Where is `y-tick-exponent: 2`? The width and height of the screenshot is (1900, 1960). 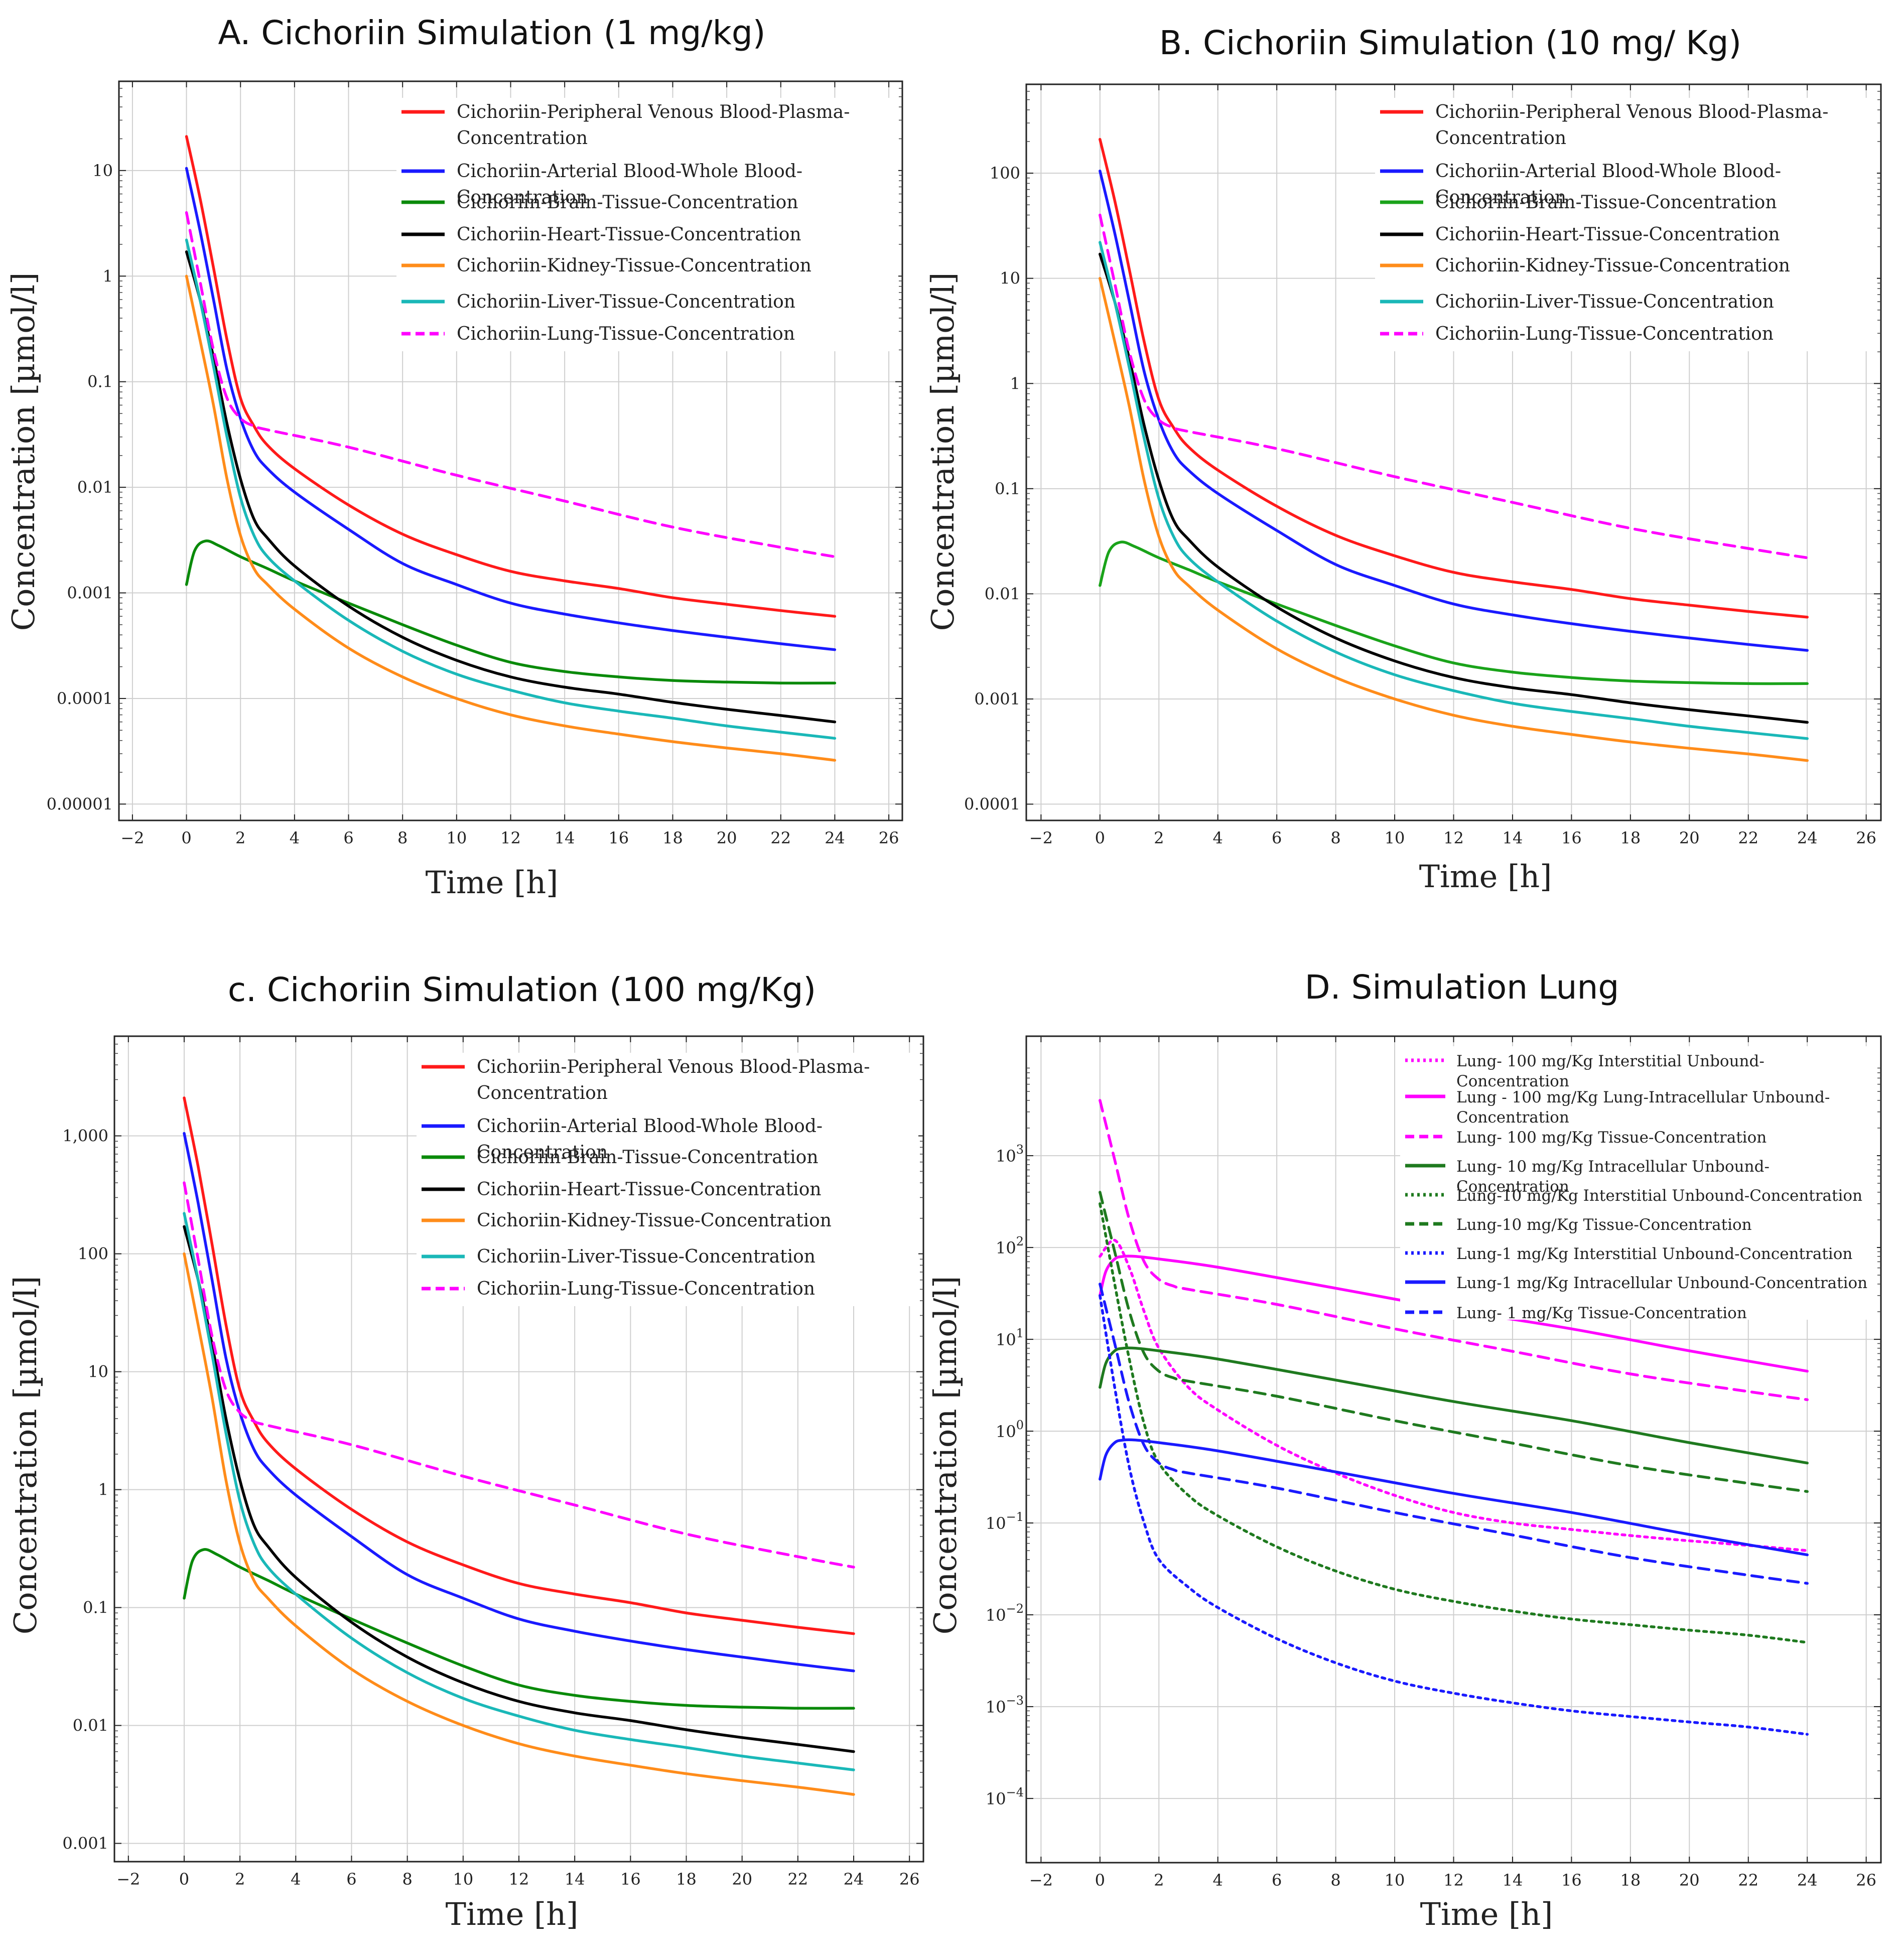
y-tick-exponent: 2 is located at coordinates (1020, 1241).